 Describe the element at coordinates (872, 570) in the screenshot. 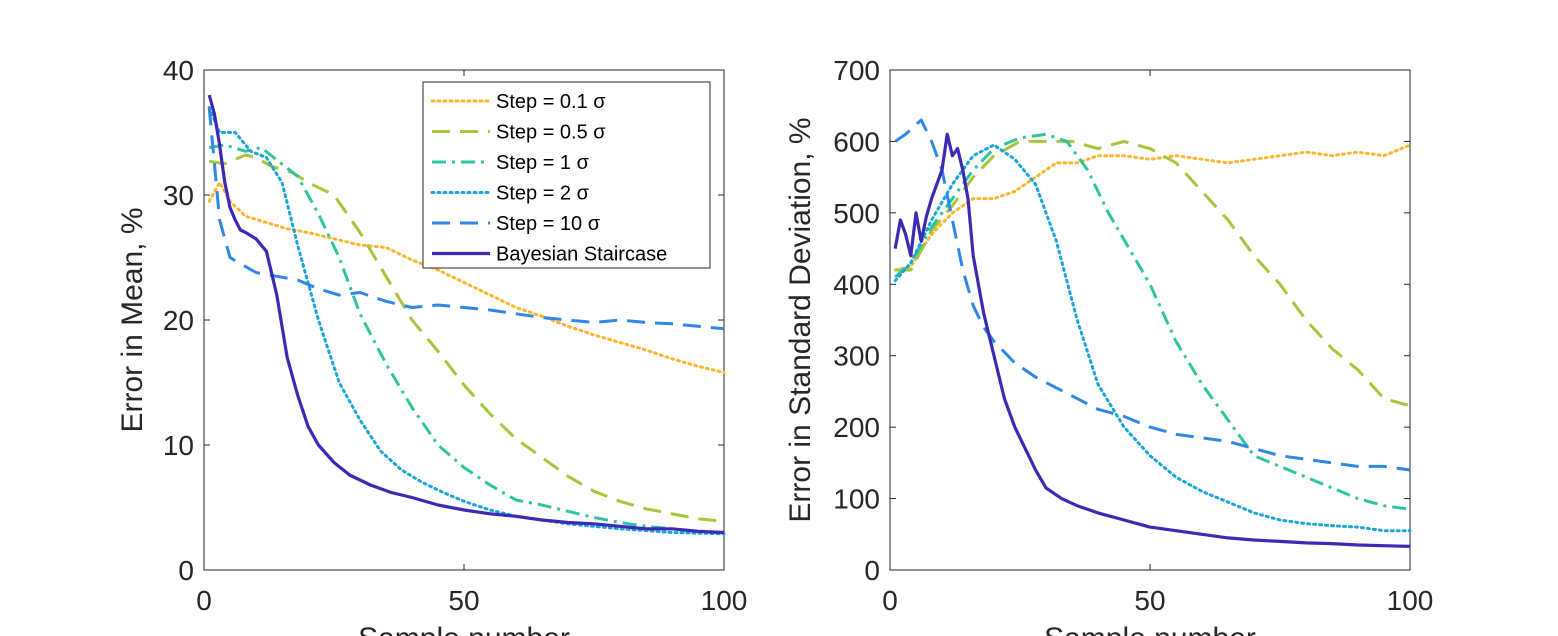

I see `chart2-ytick-label: 0` at that location.